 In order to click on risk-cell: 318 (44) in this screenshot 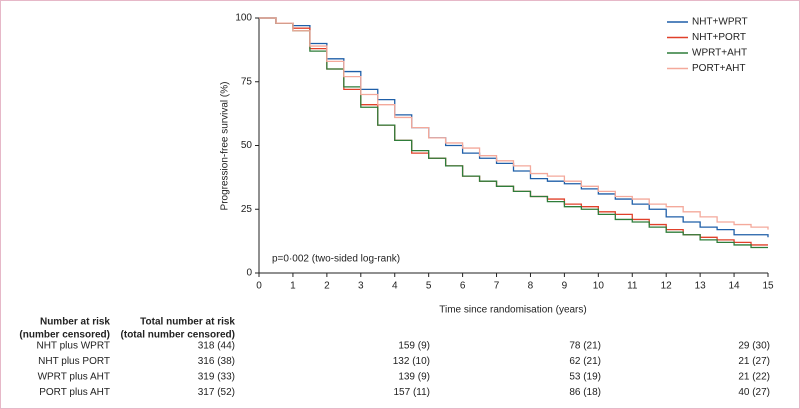, I will do `click(216, 346)`.